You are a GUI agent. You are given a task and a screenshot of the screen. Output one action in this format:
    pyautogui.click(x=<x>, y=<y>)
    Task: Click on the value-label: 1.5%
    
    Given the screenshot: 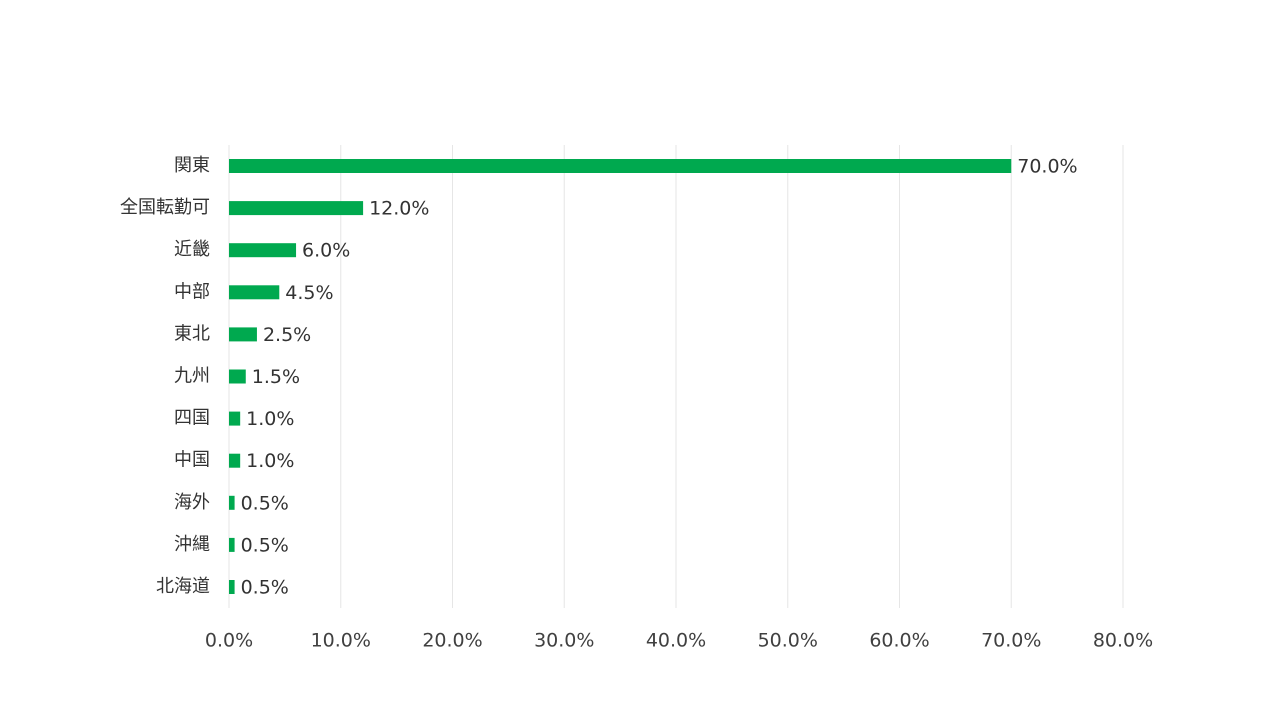 What is the action you would take?
    pyautogui.click(x=276, y=377)
    